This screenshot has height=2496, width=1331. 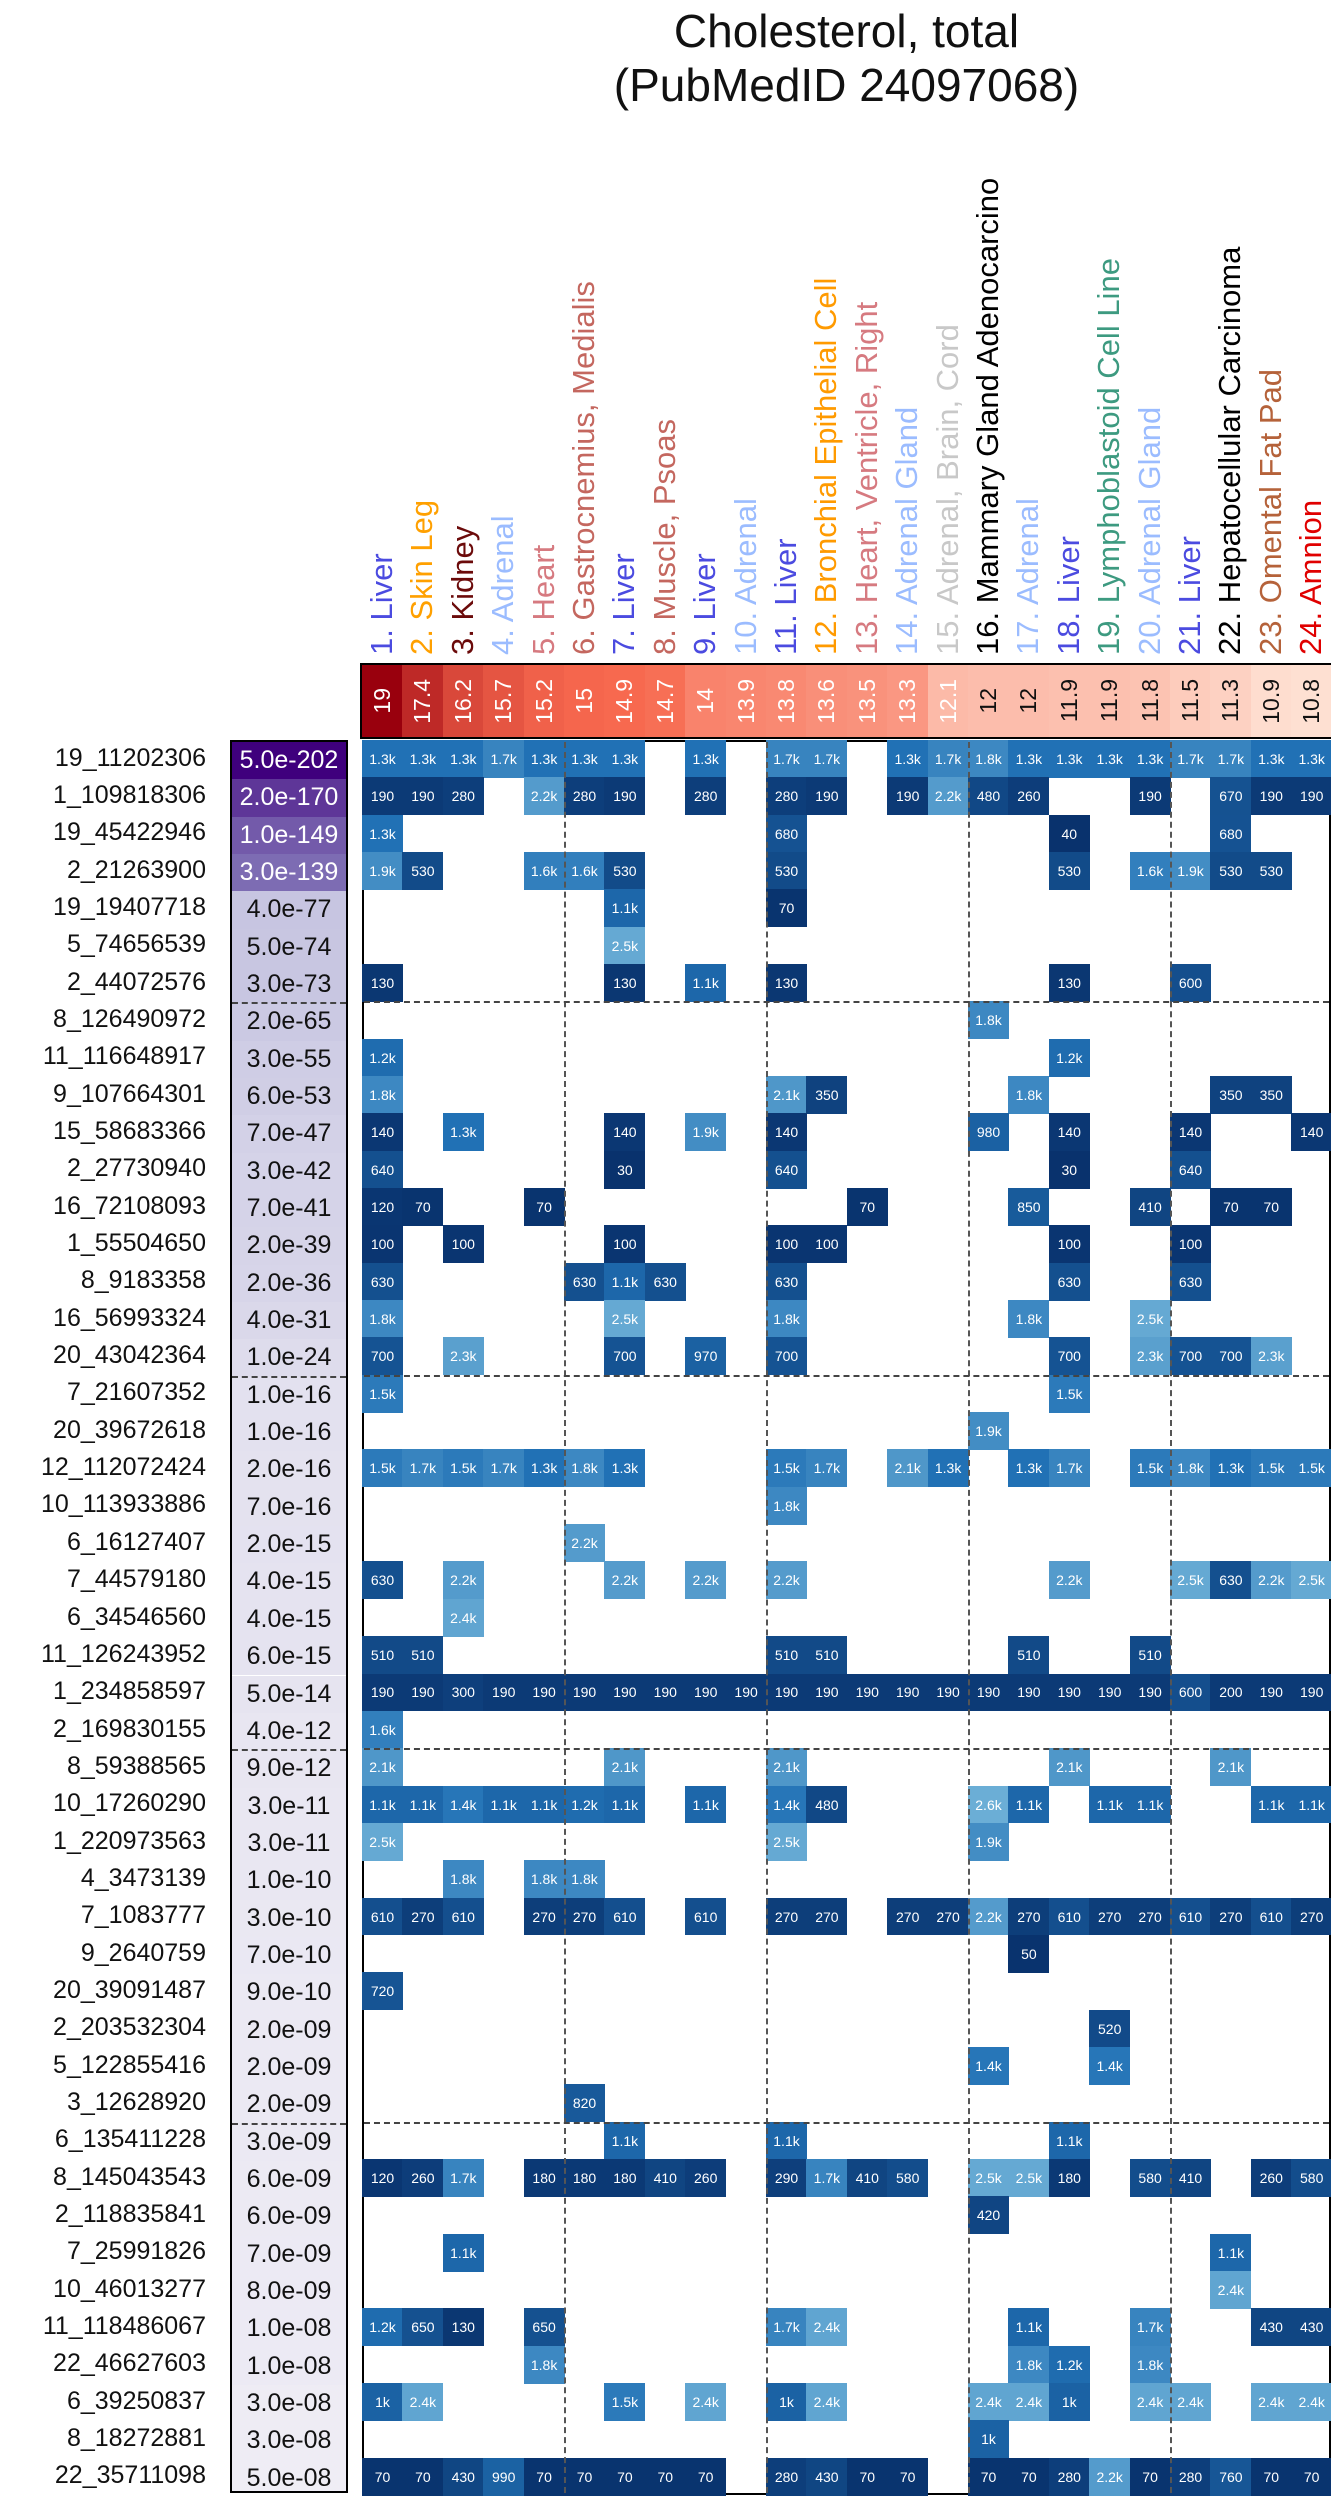 I want to click on heatmap-cell: 2.4k, so click(x=827, y=2401).